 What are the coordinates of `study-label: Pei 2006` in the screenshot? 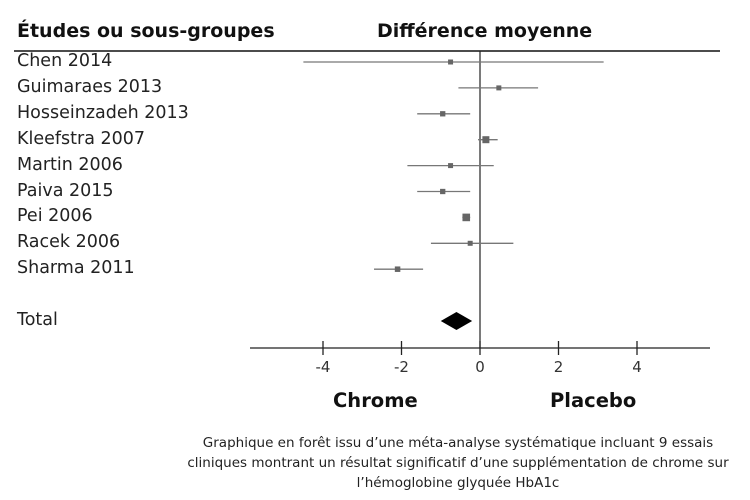 It's located at (55, 216).